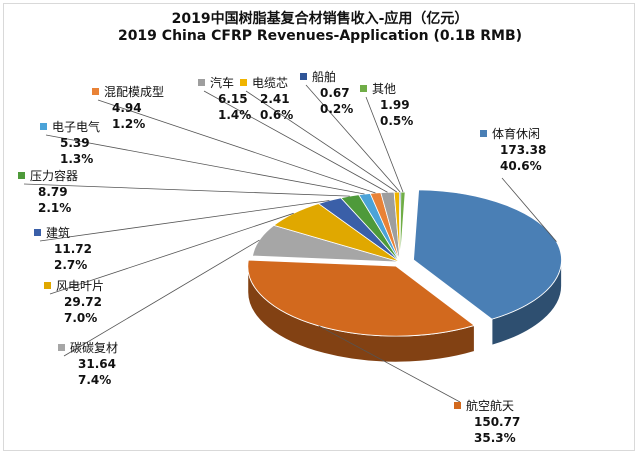  What do you see at coordinates (336, 109) in the screenshot?
I see `slice-label-percent-10: 0.2%` at bounding box center [336, 109].